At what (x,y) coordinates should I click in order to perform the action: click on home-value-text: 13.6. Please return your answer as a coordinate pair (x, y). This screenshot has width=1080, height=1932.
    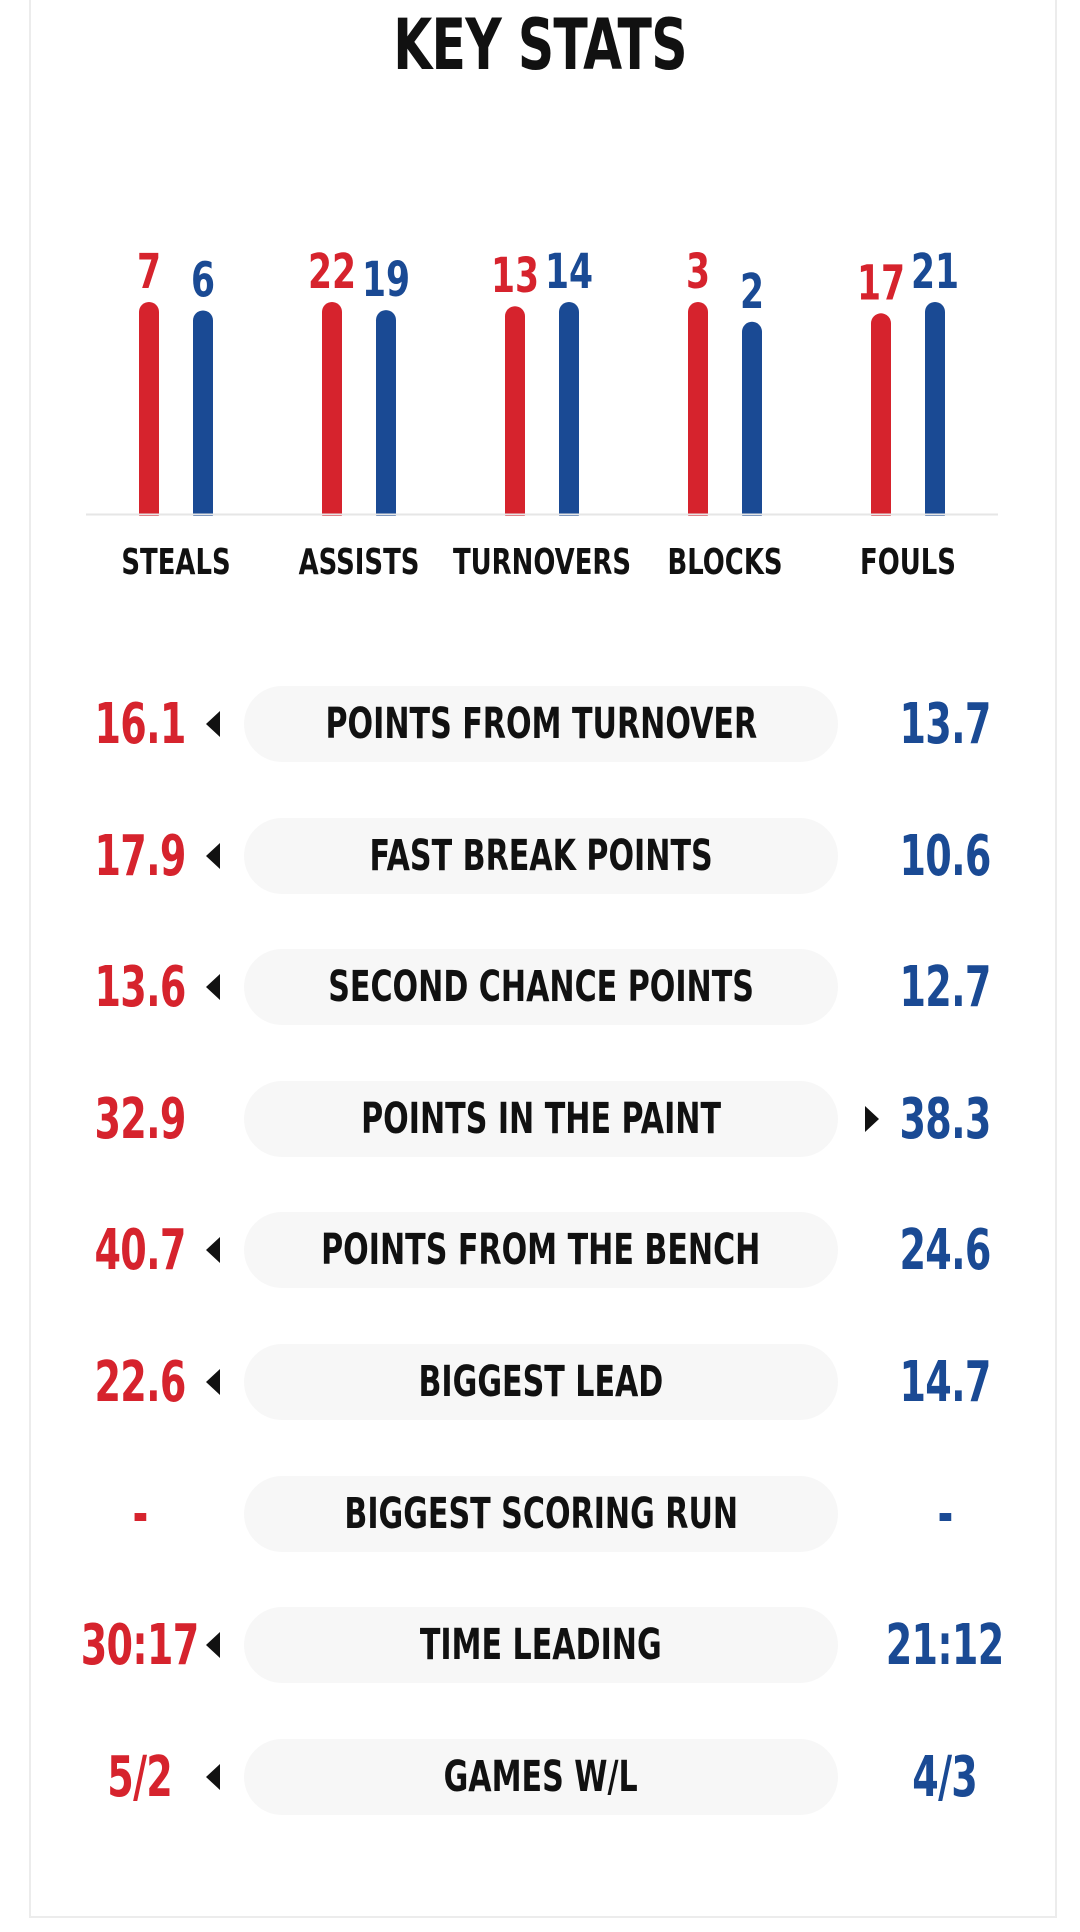
    Looking at the image, I should click on (140, 987).